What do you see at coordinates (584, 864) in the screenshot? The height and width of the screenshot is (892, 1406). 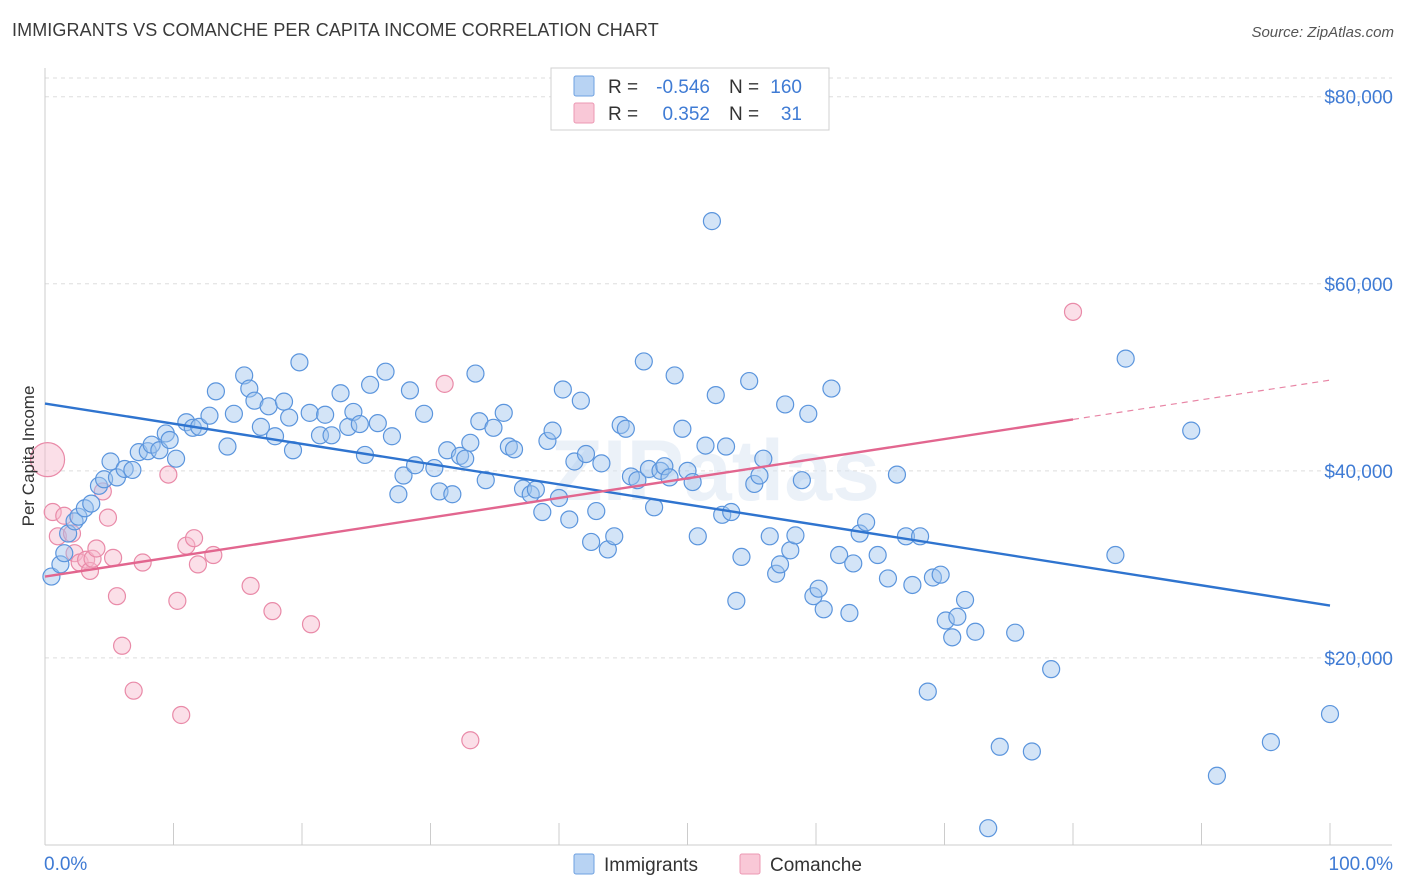 I see `immigrants-swatch` at bounding box center [584, 864].